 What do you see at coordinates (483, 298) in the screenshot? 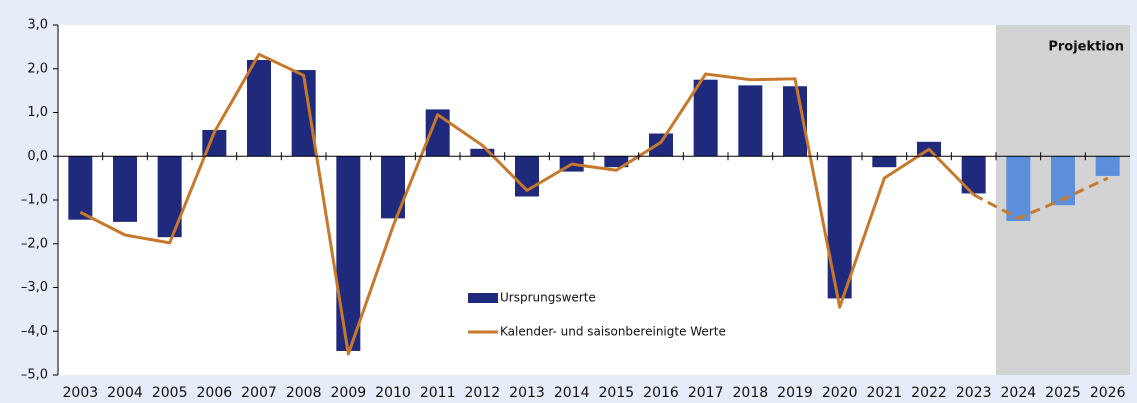
I see `legend-swatch` at bounding box center [483, 298].